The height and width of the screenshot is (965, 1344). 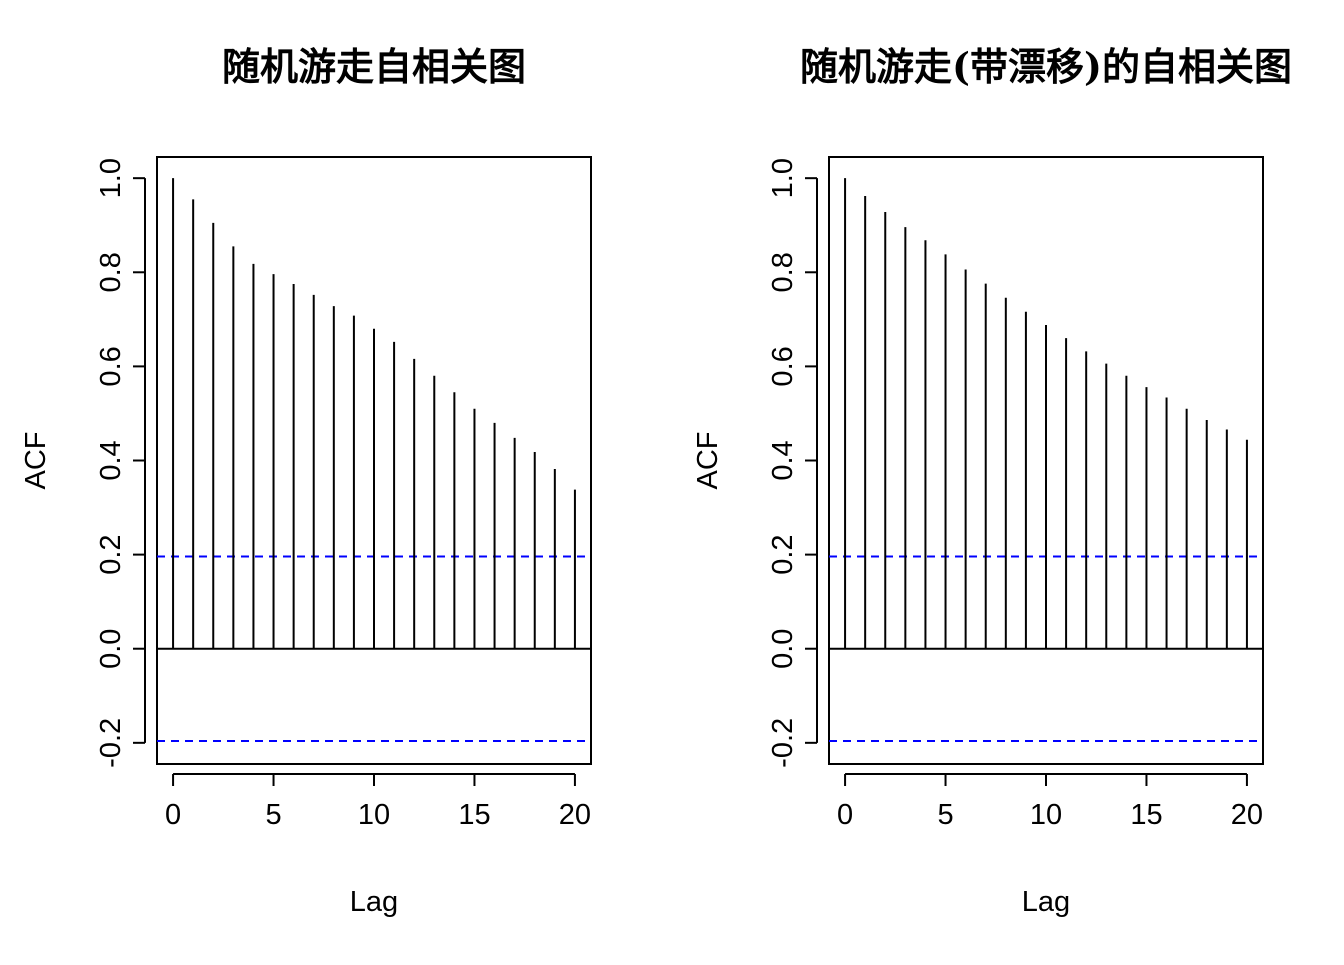 What do you see at coordinates (1046, 66) in the screenshot?
I see `chart-title: 随机游走(带漂移)的自相关图` at bounding box center [1046, 66].